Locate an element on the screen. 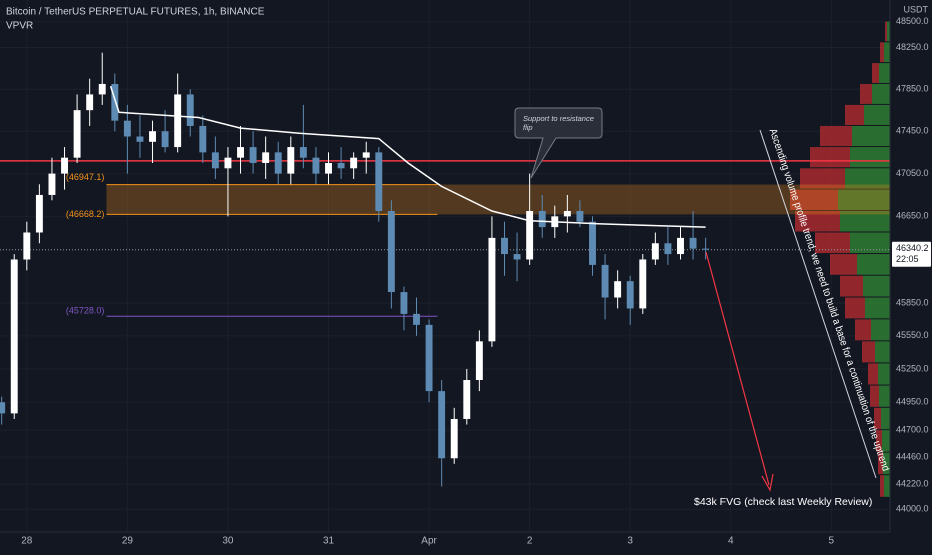  note-line is located at coordinates (818, 304).